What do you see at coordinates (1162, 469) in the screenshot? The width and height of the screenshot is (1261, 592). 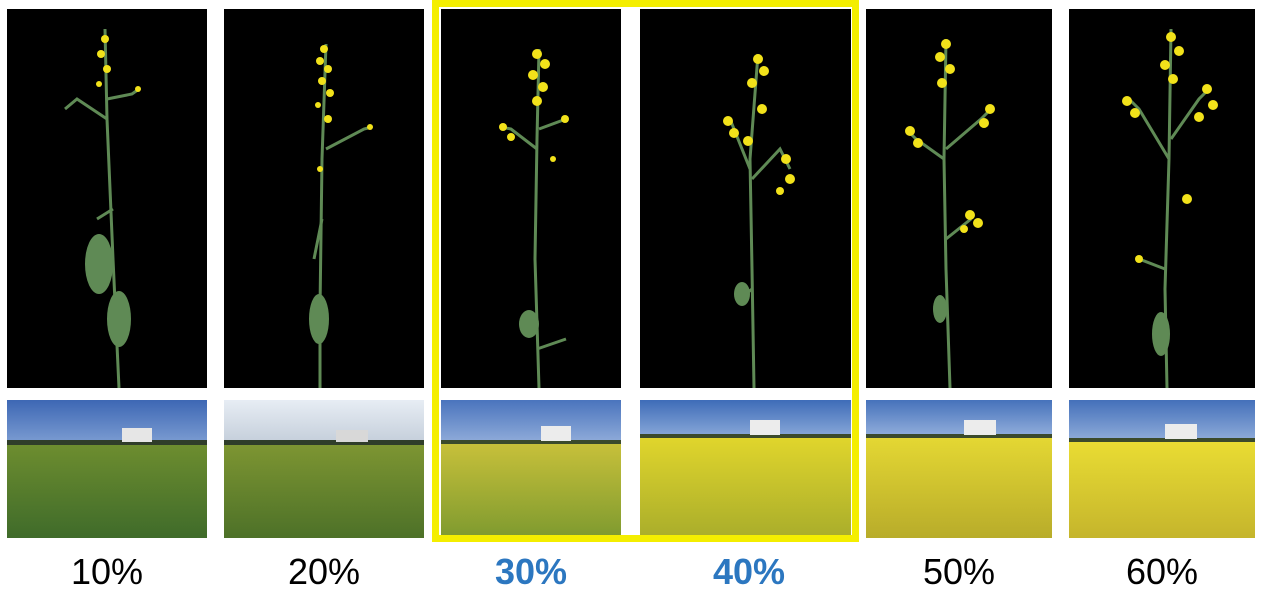 I see `field-photo-60-percent` at bounding box center [1162, 469].